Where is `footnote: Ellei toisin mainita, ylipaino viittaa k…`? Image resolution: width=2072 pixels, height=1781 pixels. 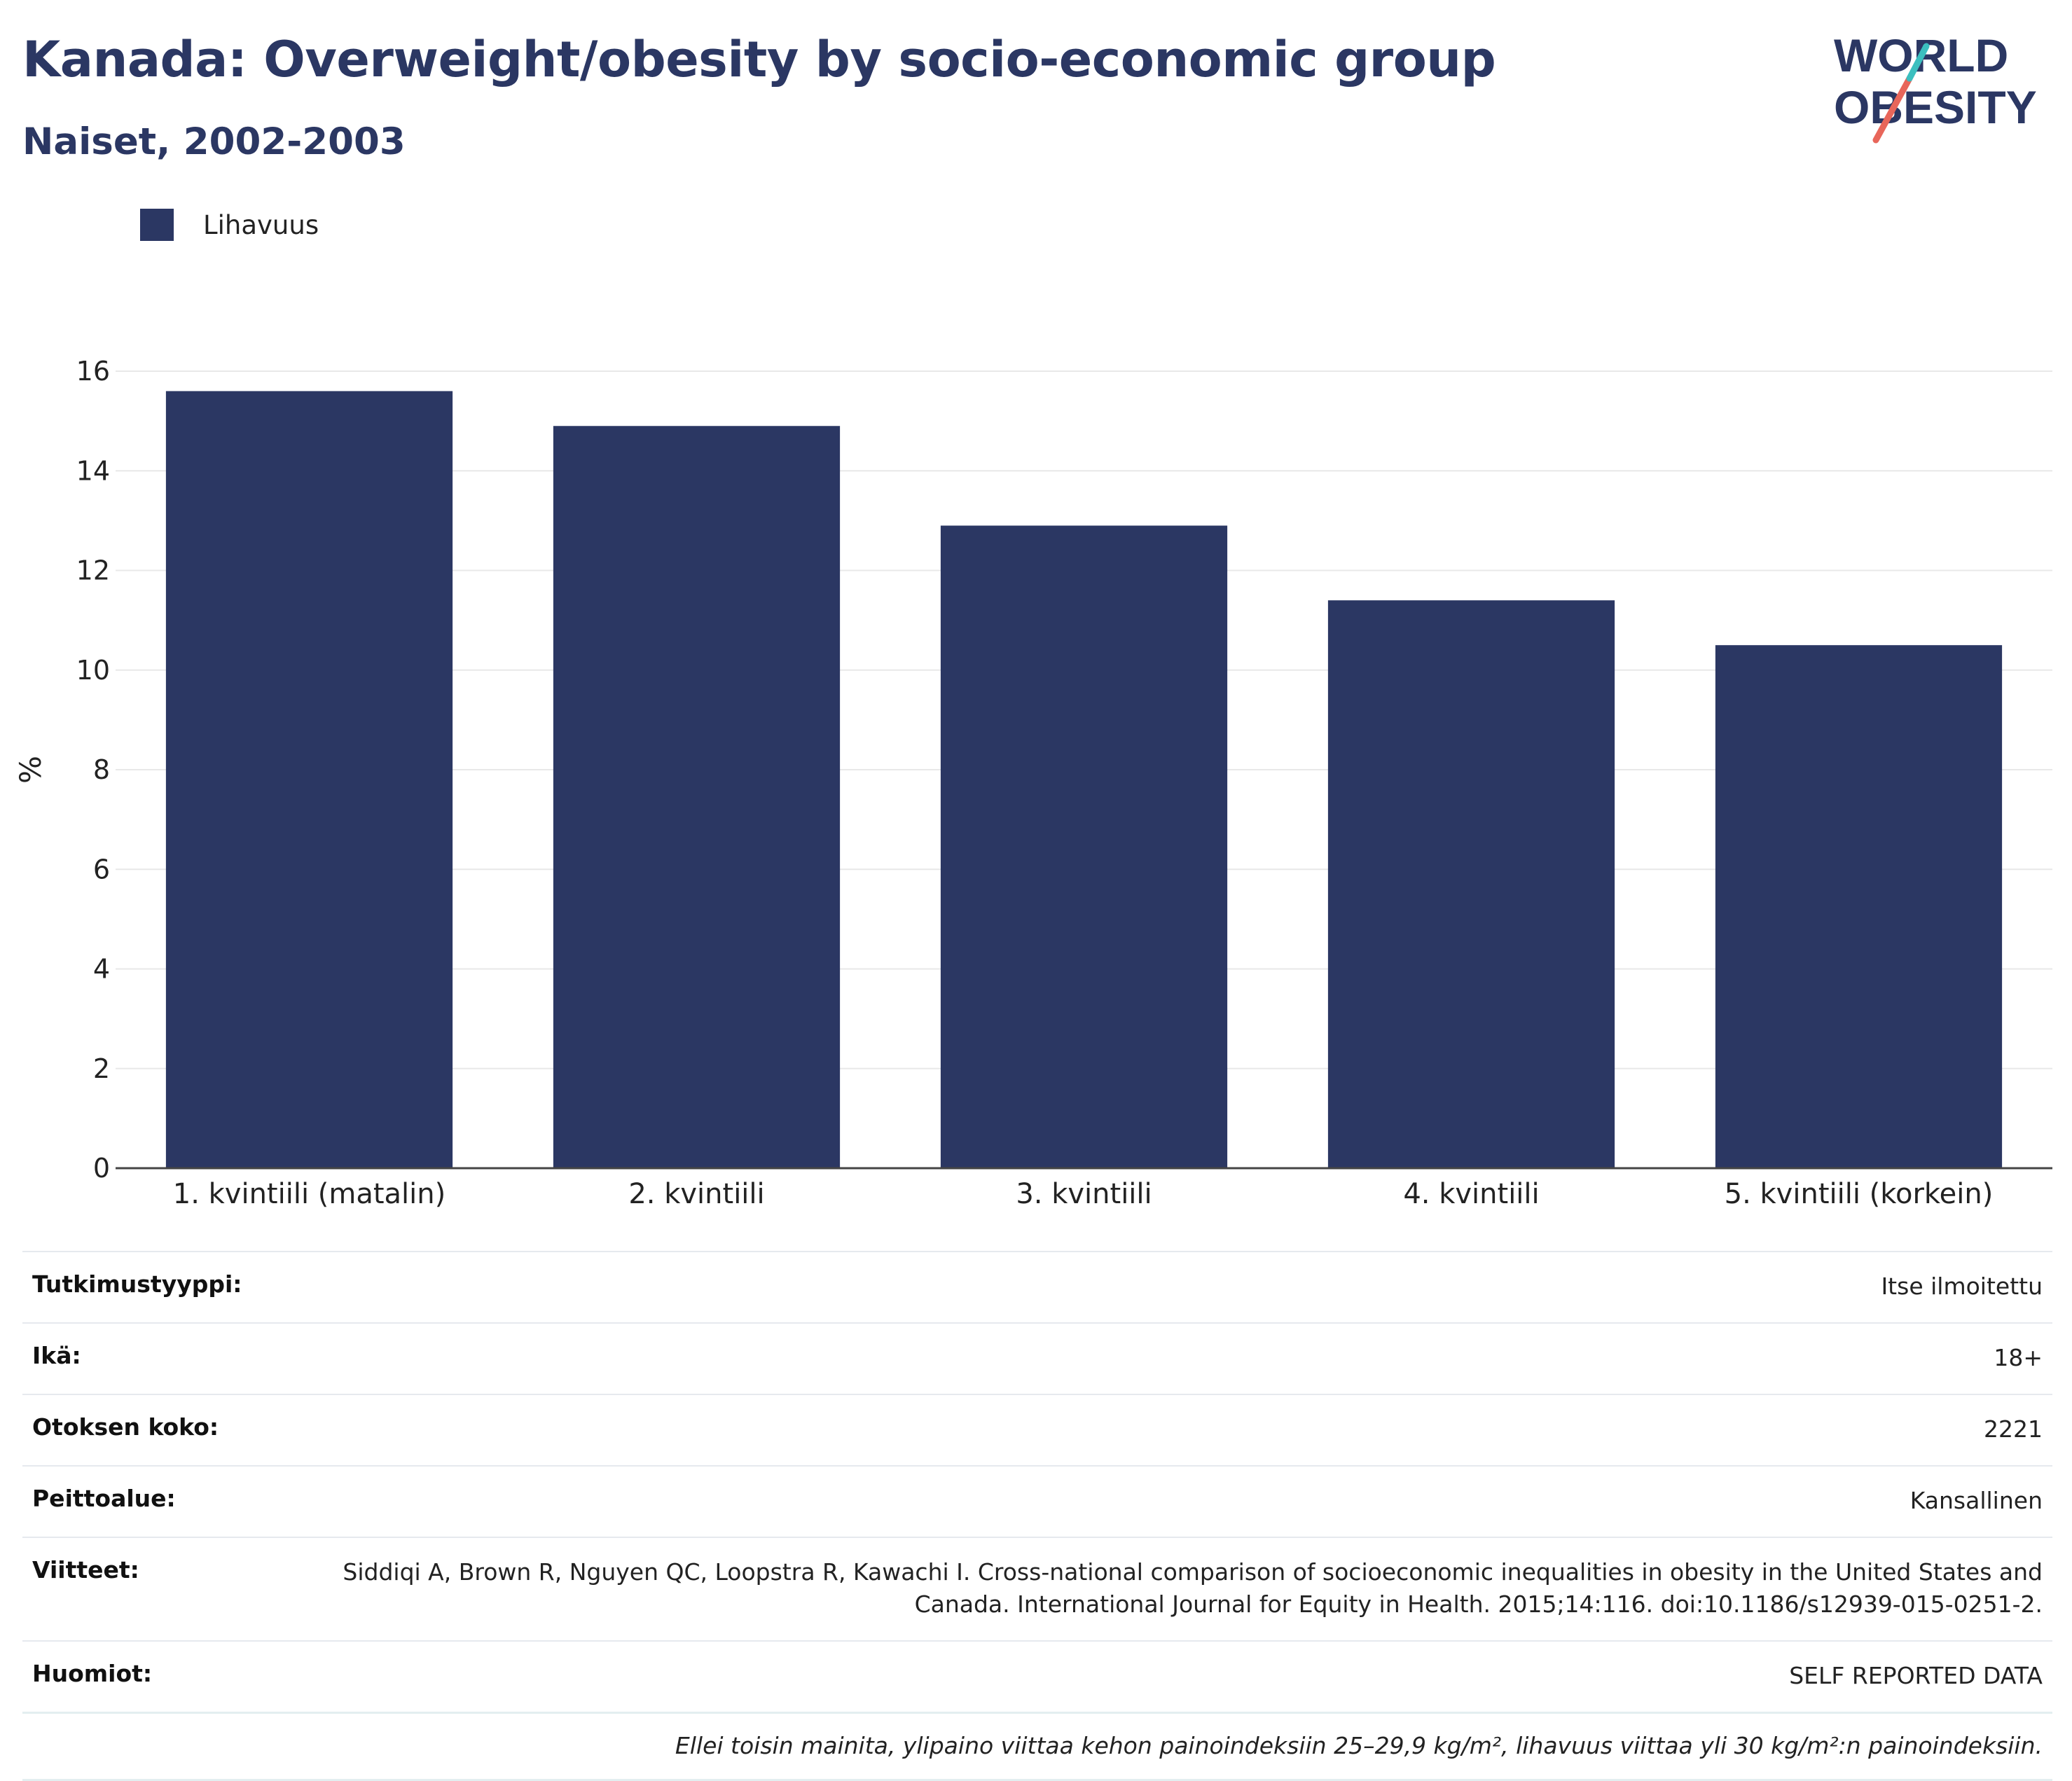 footnote: Ellei toisin mainita, ylipaino viittaa k… is located at coordinates (1037, 1746).